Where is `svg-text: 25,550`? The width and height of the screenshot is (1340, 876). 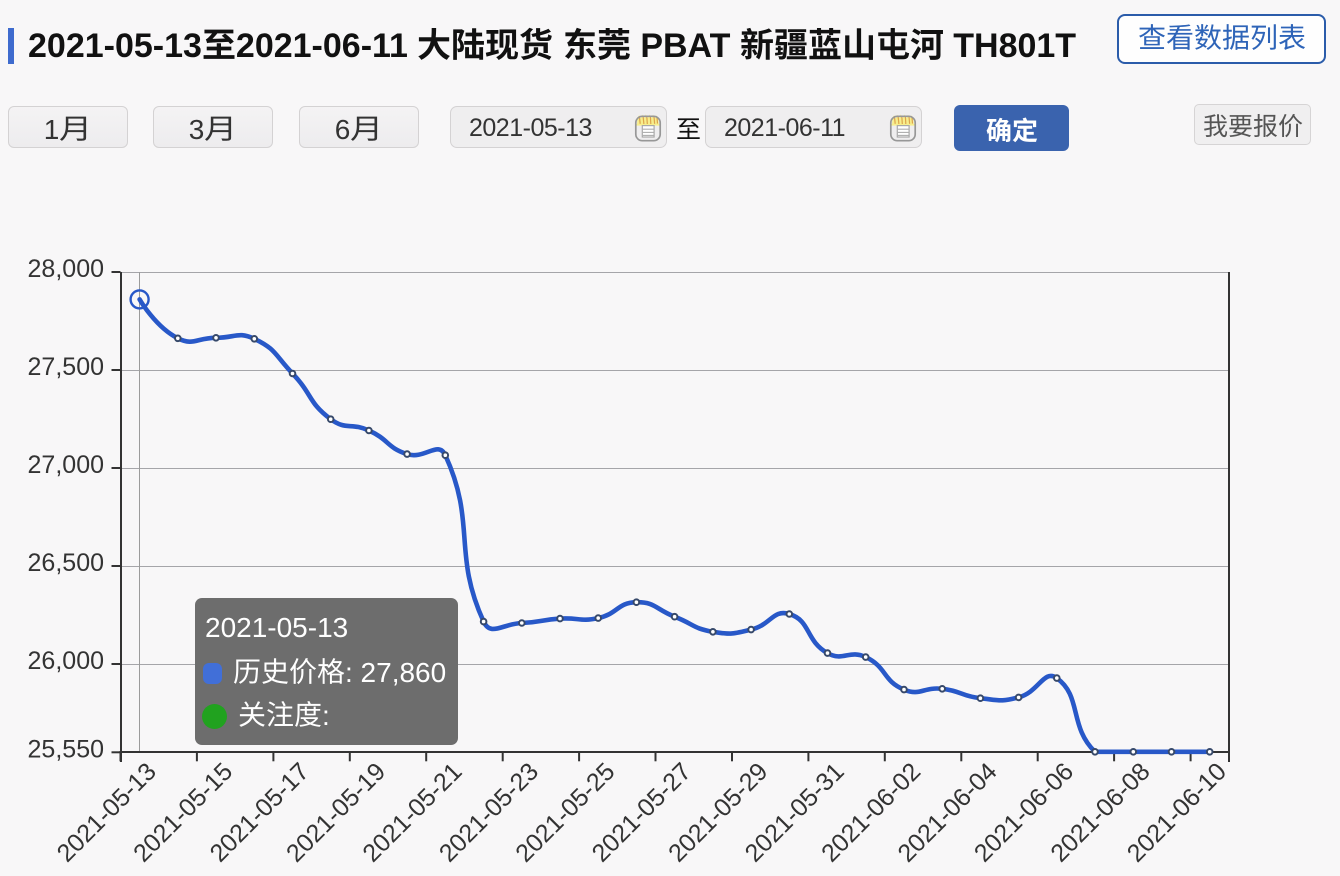
svg-text: 25,550 is located at coordinates (66, 749).